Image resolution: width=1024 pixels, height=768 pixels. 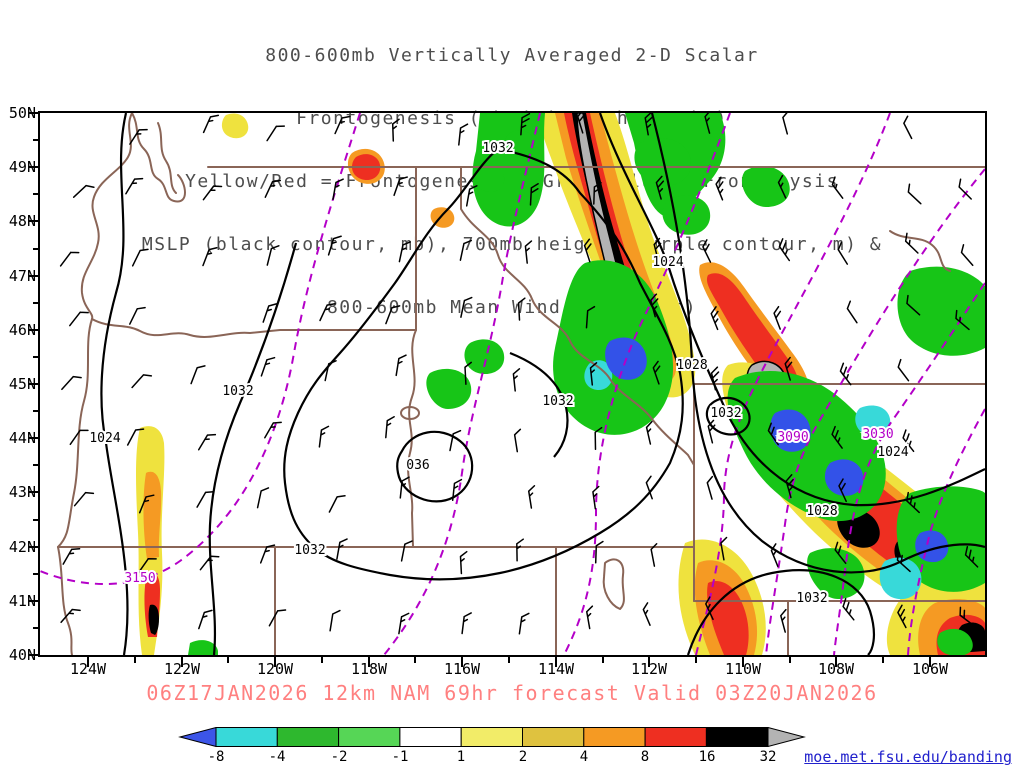 What do you see at coordinates (908, 757) in the screenshot?
I see `site-link: moe.met.fsu.edu/banding` at bounding box center [908, 757].